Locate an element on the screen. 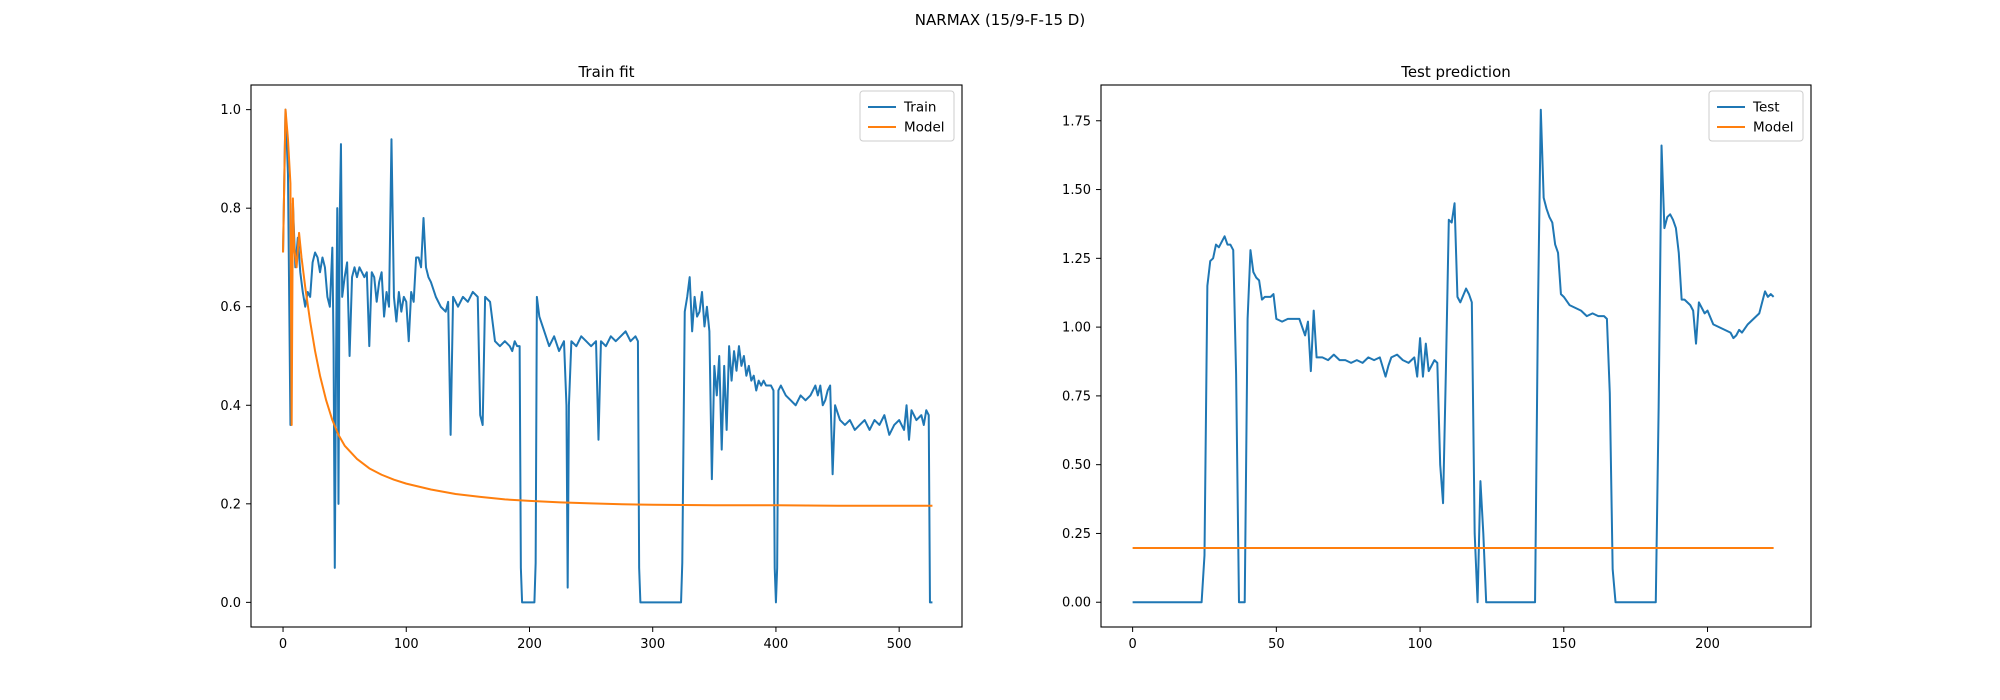 The height and width of the screenshot is (700, 2000). legend: Train Model is located at coordinates (907, 116).